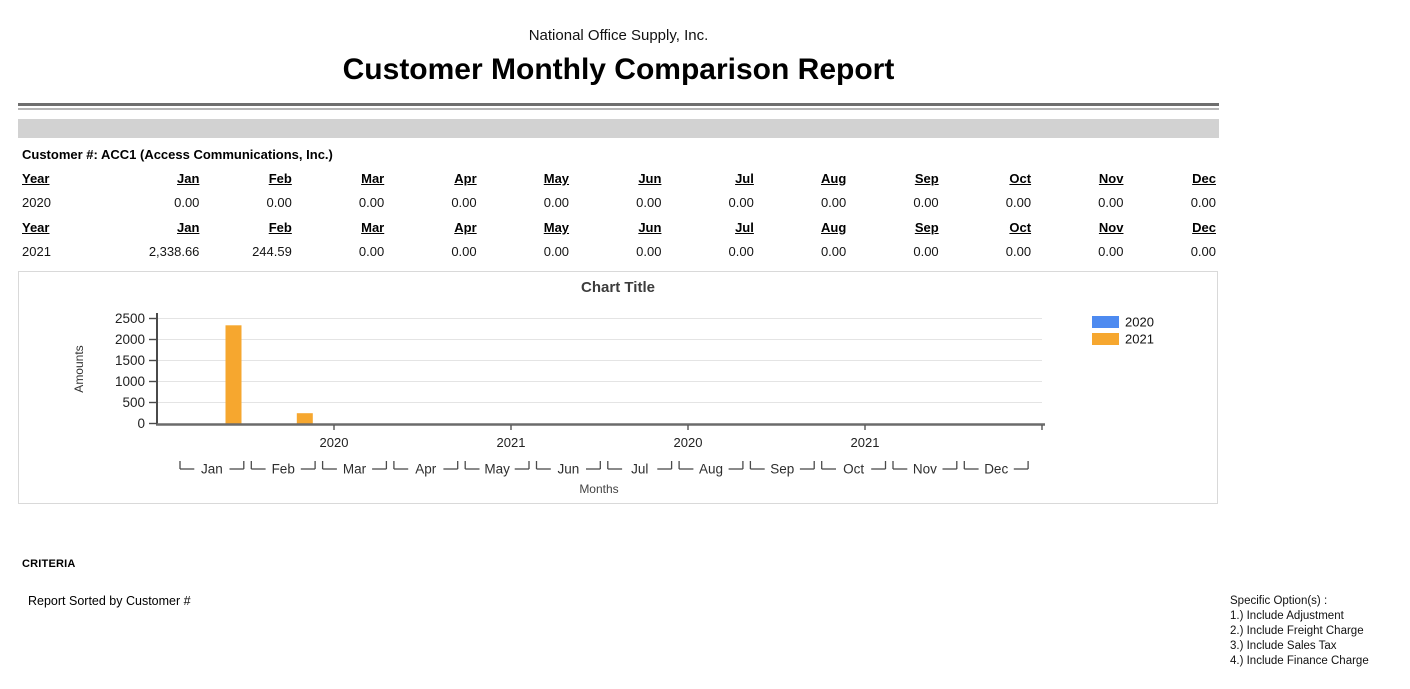 Image resolution: width=1410 pixels, height=689 pixels. Describe the element at coordinates (618, 69) in the screenshot. I see `page-title: Customer Monthly Comparison Report` at that location.